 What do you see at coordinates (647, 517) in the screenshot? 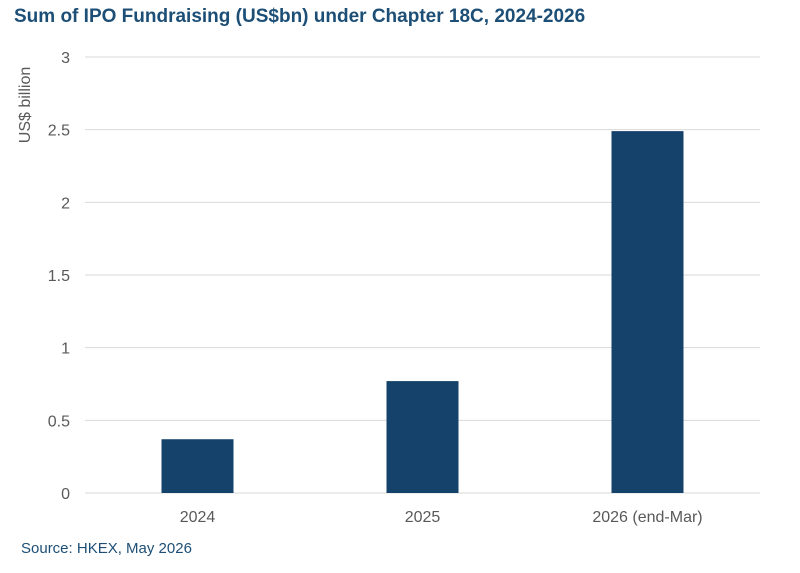
I see `x-tick-label: 2026 (end-Mar)` at bounding box center [647, 517].